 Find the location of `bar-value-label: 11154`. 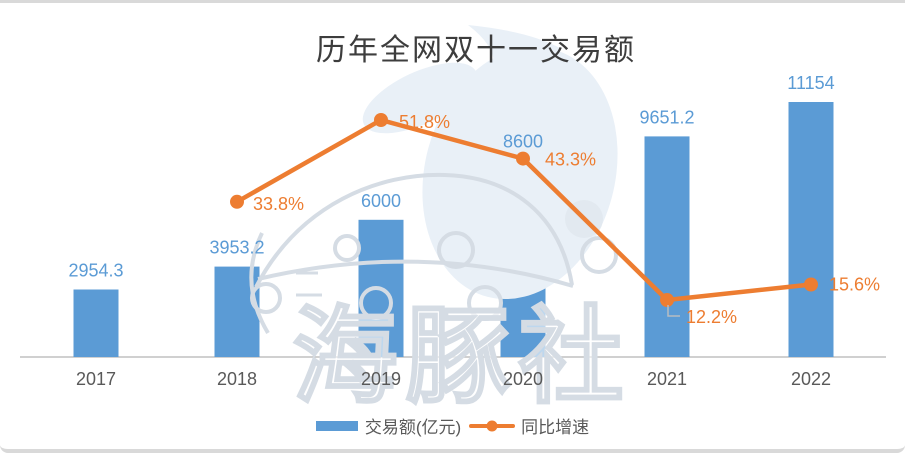

bar-value-label: 11154 is located at coordinates (810, 83).